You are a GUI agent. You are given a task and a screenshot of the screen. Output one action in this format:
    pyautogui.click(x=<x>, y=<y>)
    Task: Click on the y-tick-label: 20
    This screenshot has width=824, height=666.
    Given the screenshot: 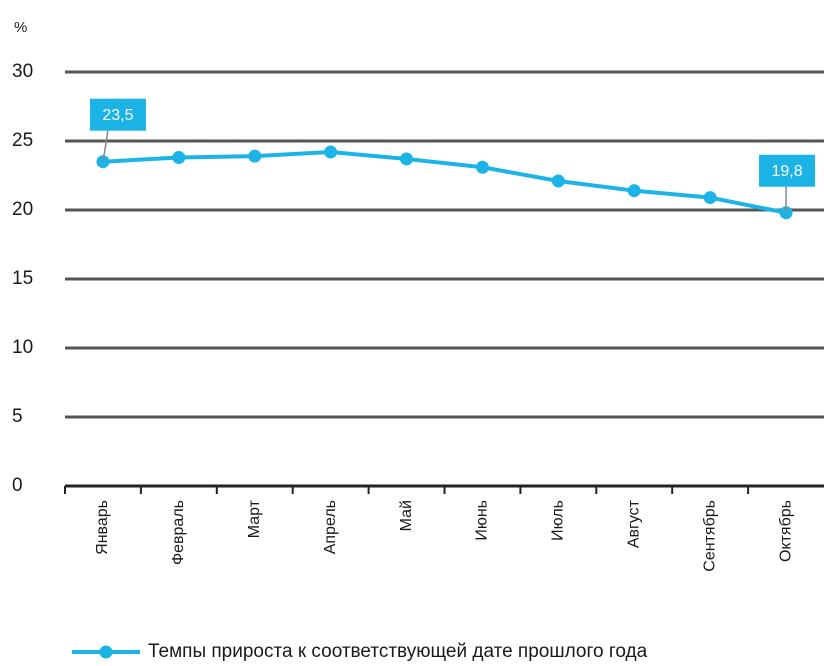 What is the action you would take?
    pyautogui.click(x=22, y=209)
    